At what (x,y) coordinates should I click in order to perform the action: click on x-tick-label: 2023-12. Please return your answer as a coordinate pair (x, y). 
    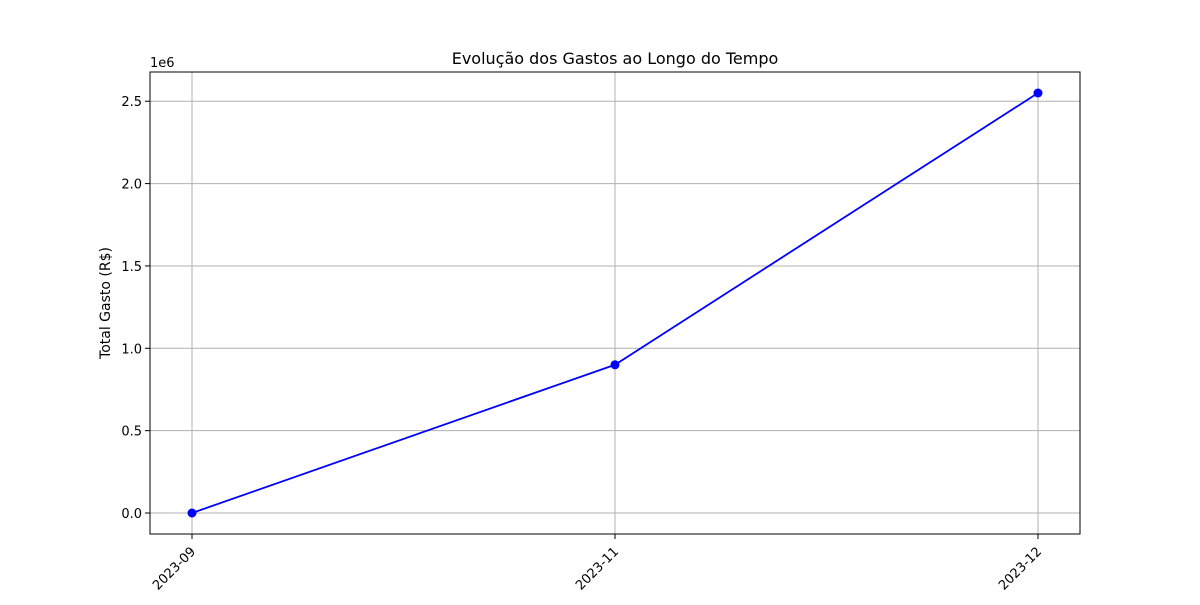
    Looking at the image, I should click on (1020, 568).